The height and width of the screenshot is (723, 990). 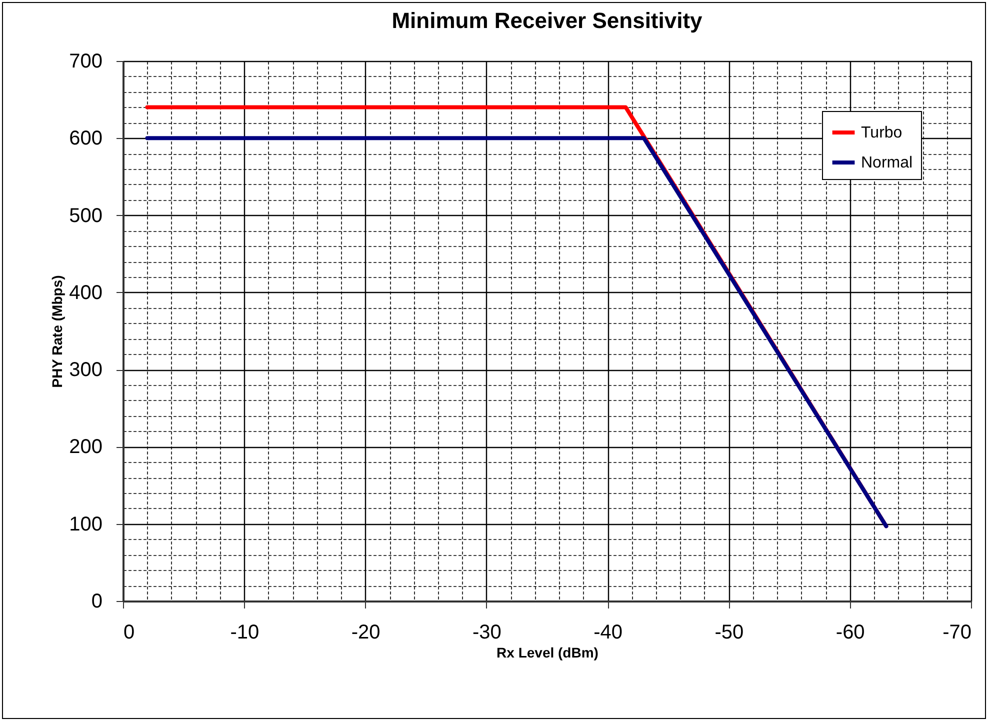 I want to click on chart-title: Minimum Receiver Sensitivity, so click(x=548, y=20).